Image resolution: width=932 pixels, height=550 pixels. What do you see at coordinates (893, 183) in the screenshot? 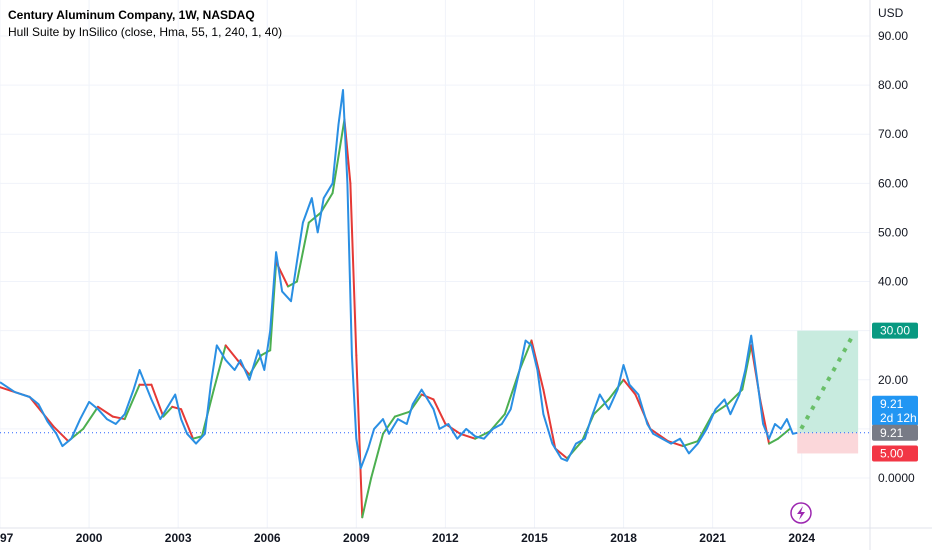
I see `y-tick-label: 60.00` at bounding box center [893, 183].